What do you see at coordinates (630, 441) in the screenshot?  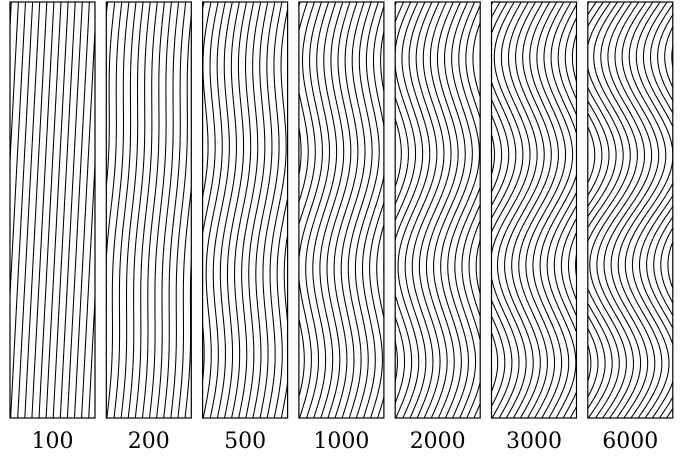 I see `panel-label: 6000` at bounding box center [630, 441].